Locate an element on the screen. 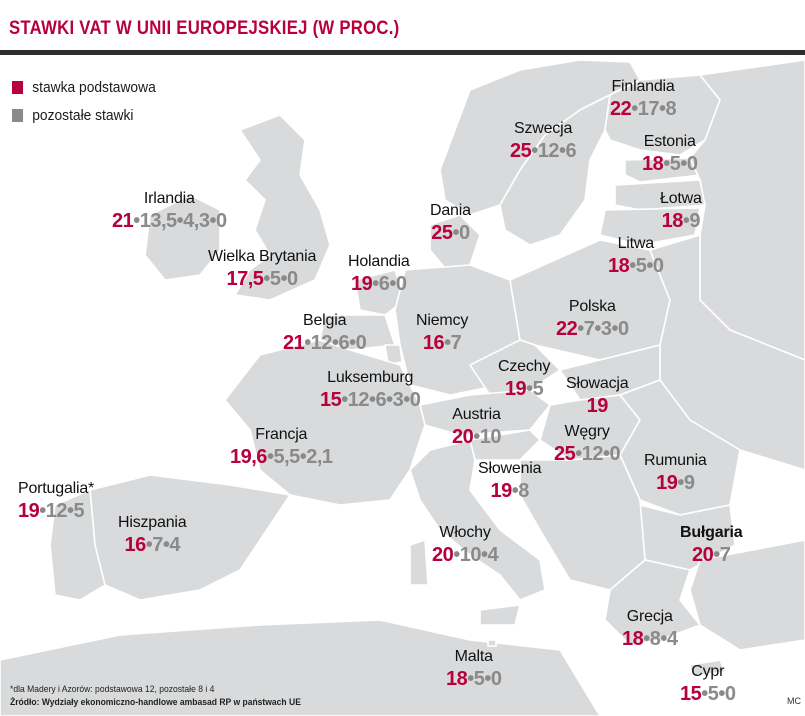 This screenshot has height=716, width=805. label-wielka-brytania: Wielka Brytania 17,5•5•0 is located at coordinates (262, 269).